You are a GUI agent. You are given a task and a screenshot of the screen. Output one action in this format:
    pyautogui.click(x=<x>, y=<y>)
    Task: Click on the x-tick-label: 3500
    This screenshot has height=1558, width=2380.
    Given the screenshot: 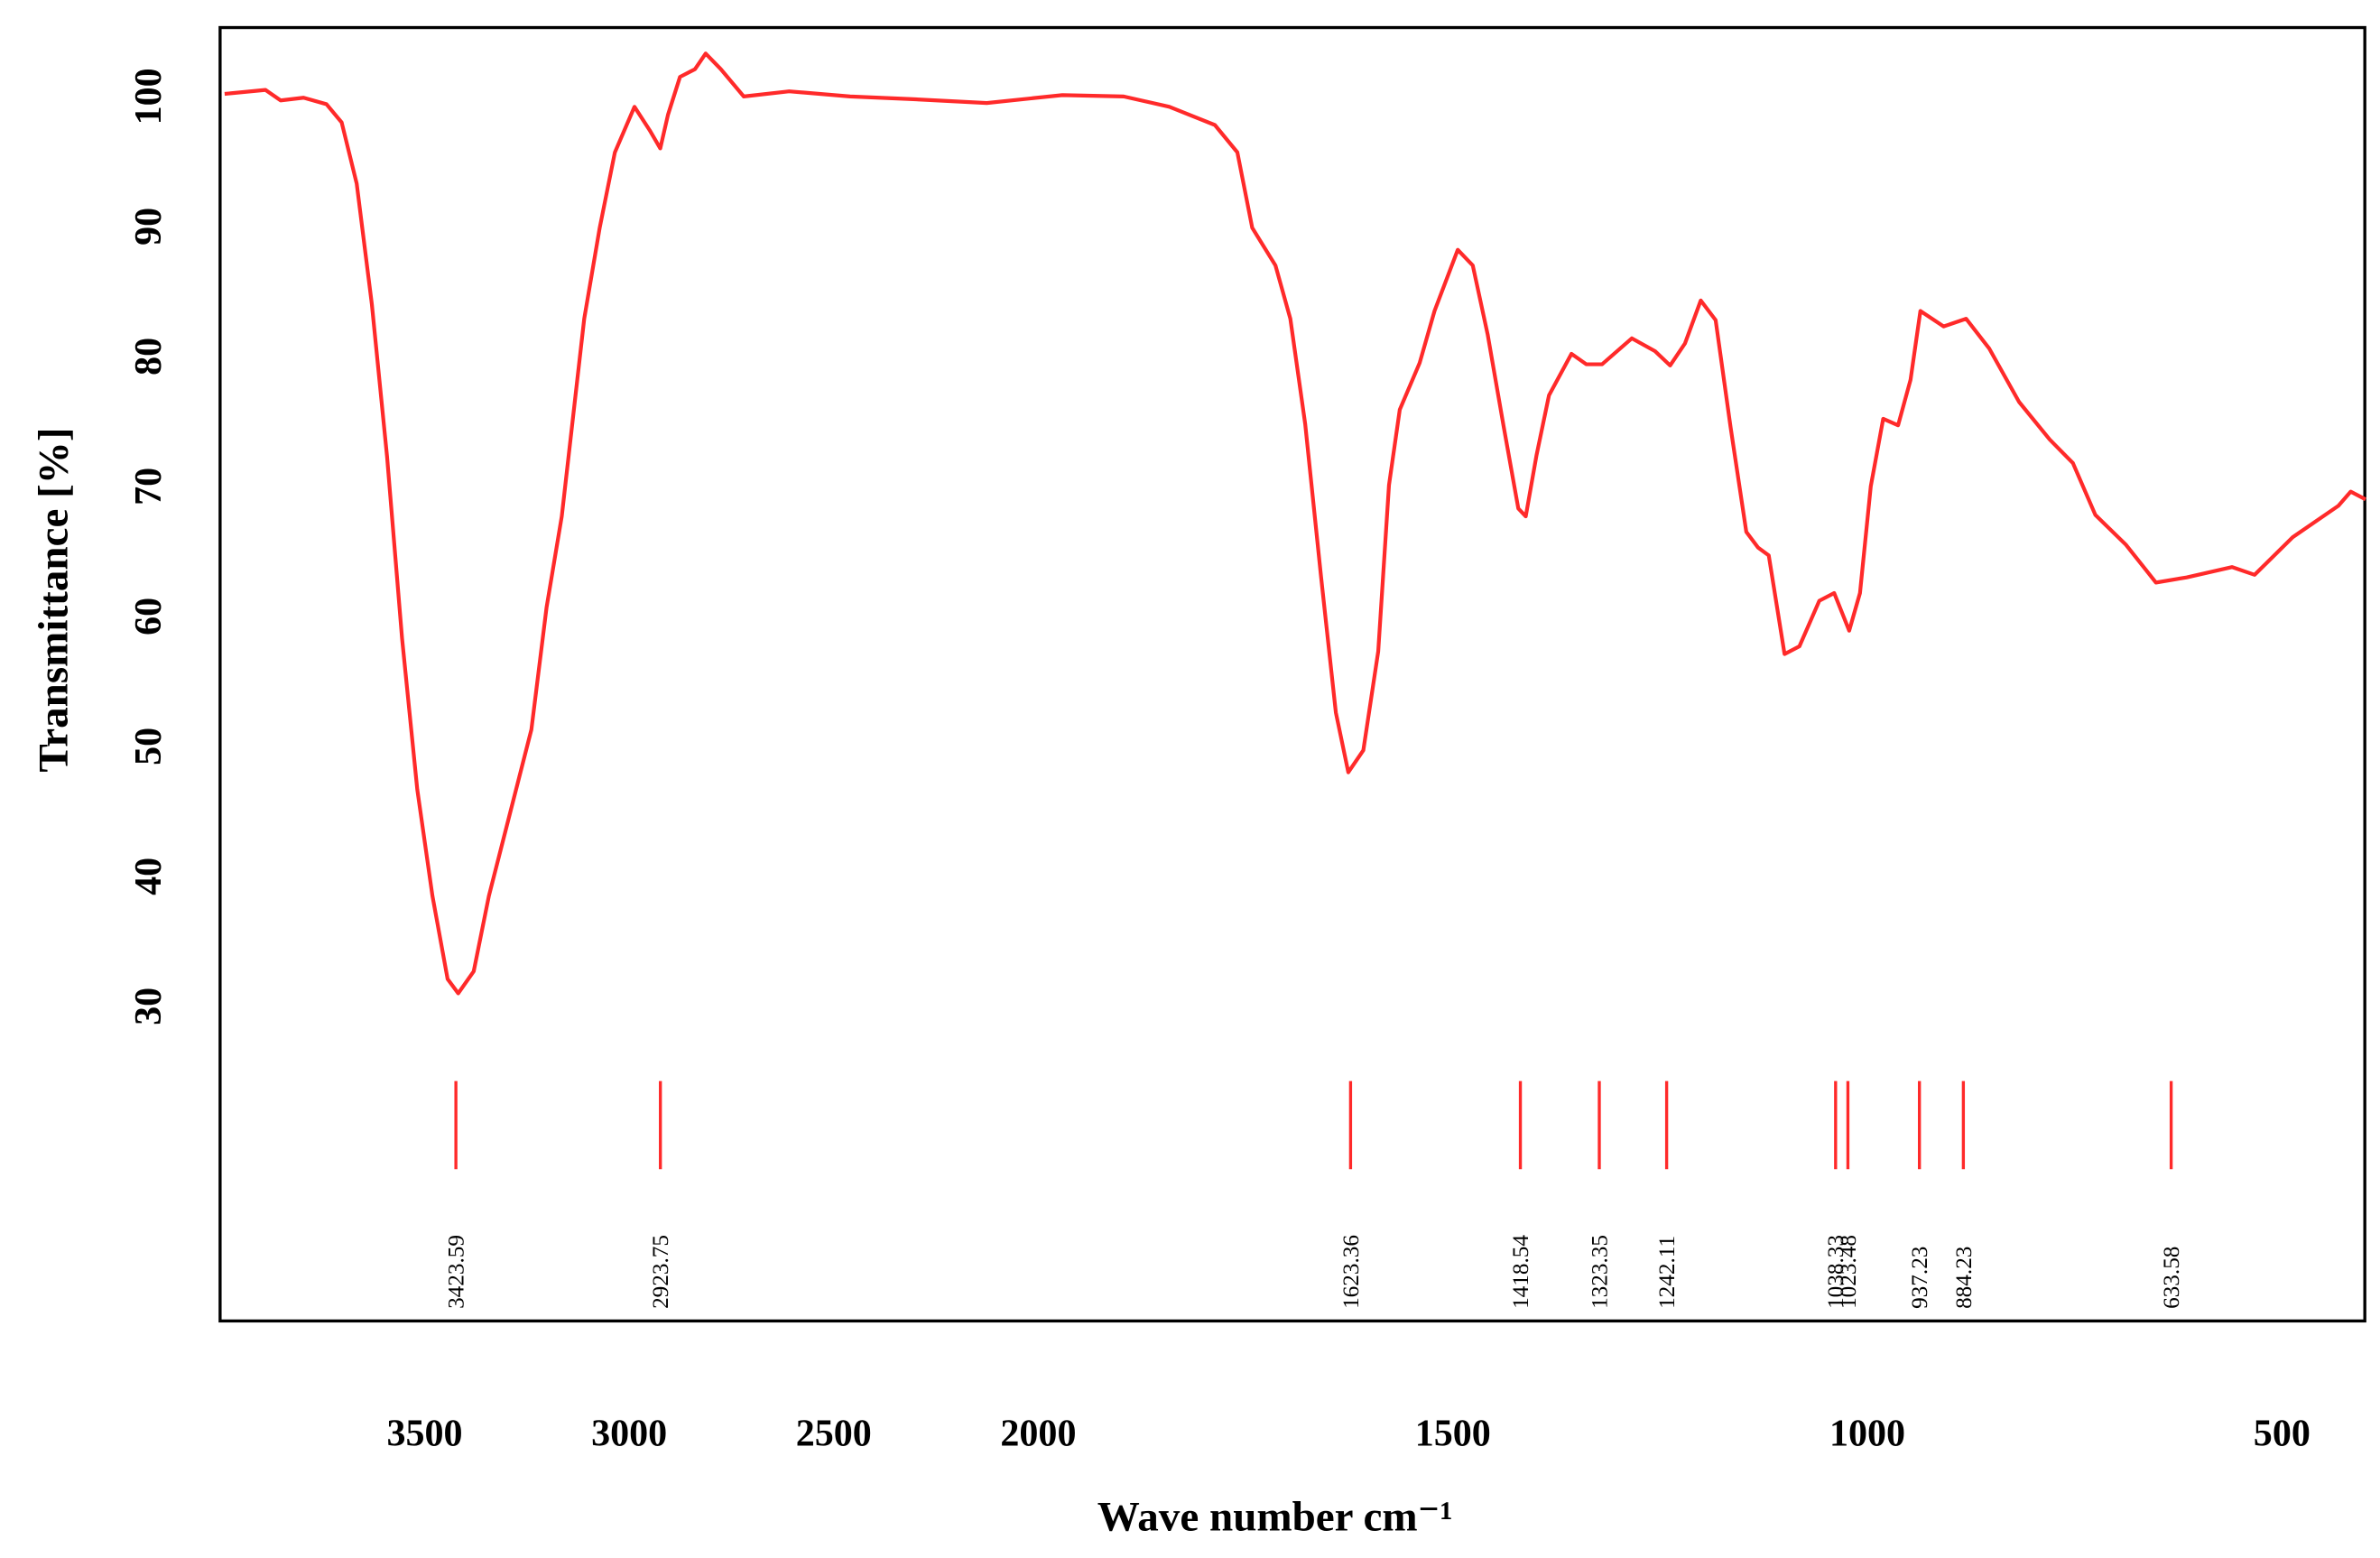 What is the action you would take?
    pyautogui.click(x=424, y=1433)
    